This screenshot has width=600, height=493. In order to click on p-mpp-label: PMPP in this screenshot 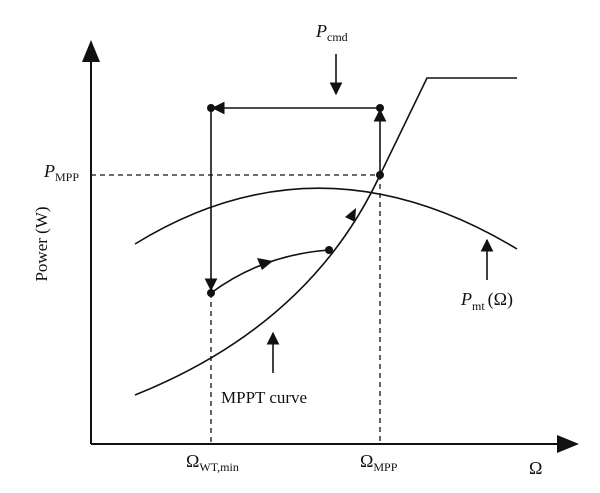, I will do `click(61, 172)`.